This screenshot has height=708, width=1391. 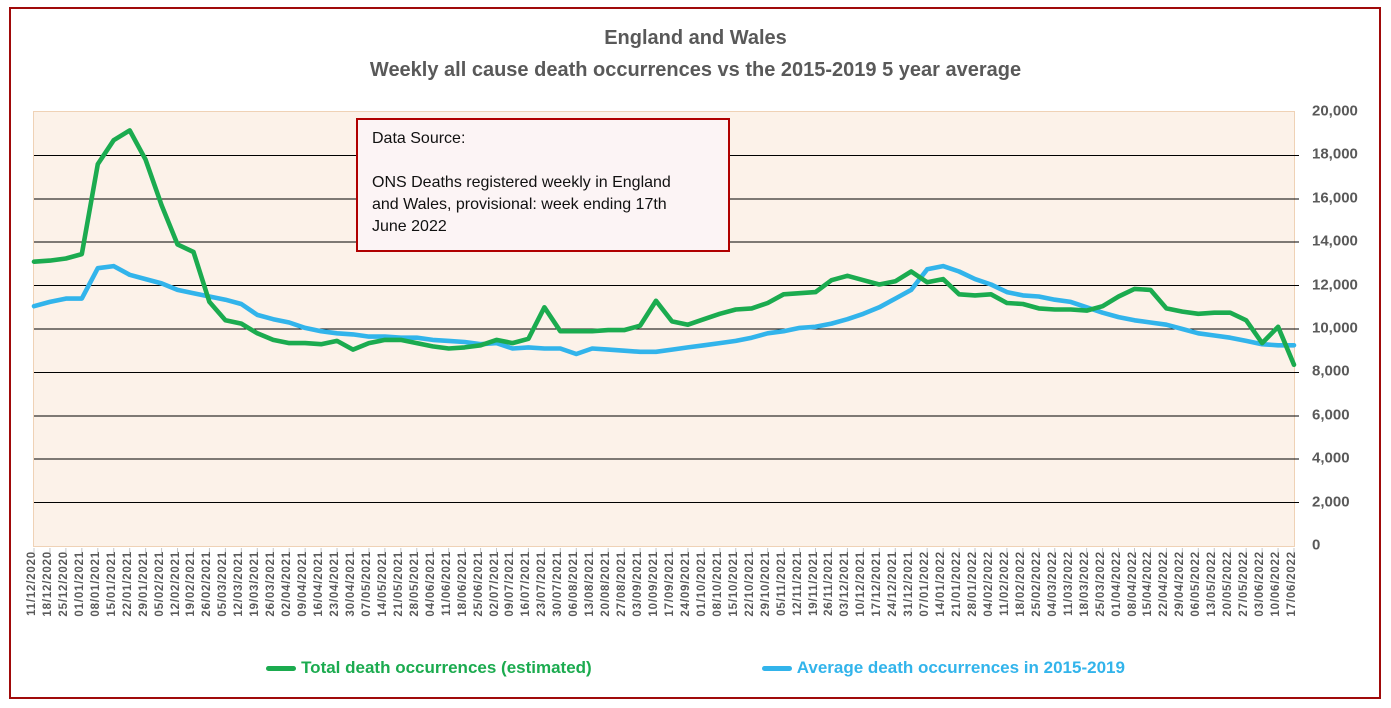 What do you see at coordinates (1331, 371) in the screenshot?
I see `y-axis-label: 8,000` at bounding box center [1331, 371].